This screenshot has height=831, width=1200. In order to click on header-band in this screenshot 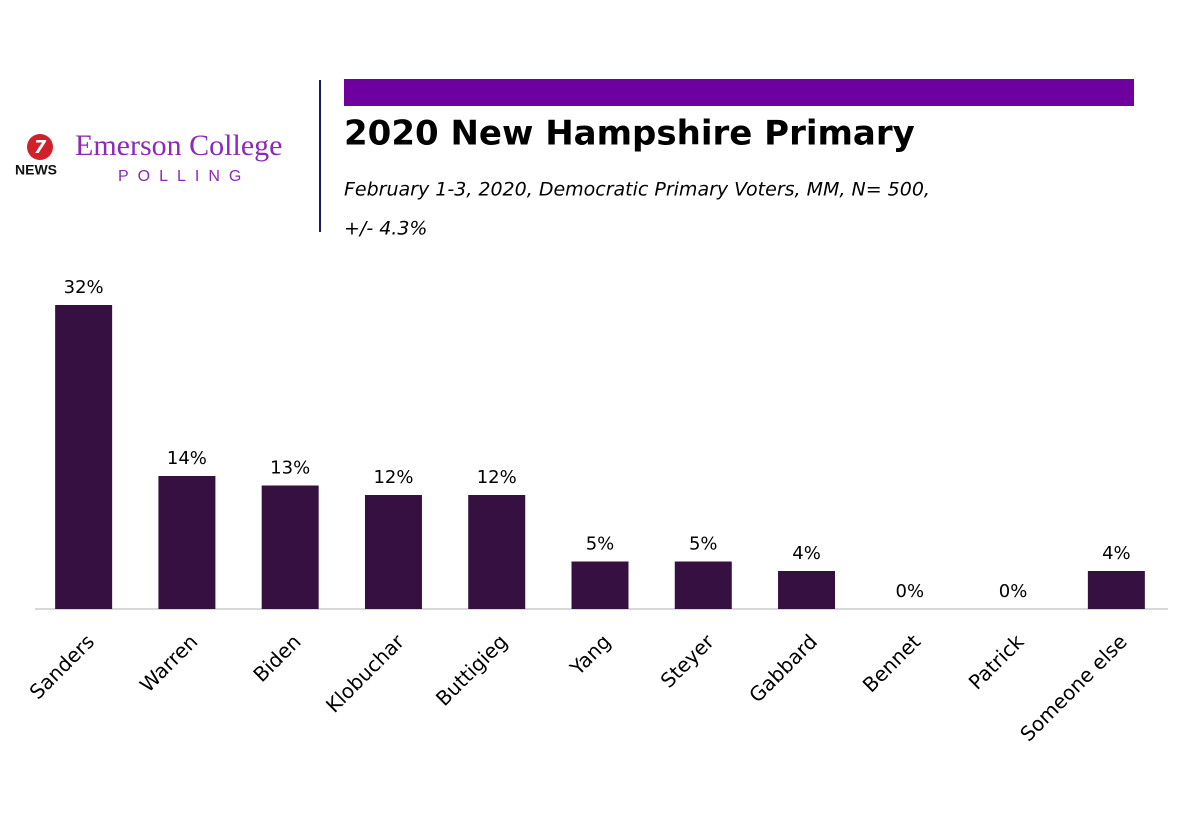, I will do `click(739, 92)`.